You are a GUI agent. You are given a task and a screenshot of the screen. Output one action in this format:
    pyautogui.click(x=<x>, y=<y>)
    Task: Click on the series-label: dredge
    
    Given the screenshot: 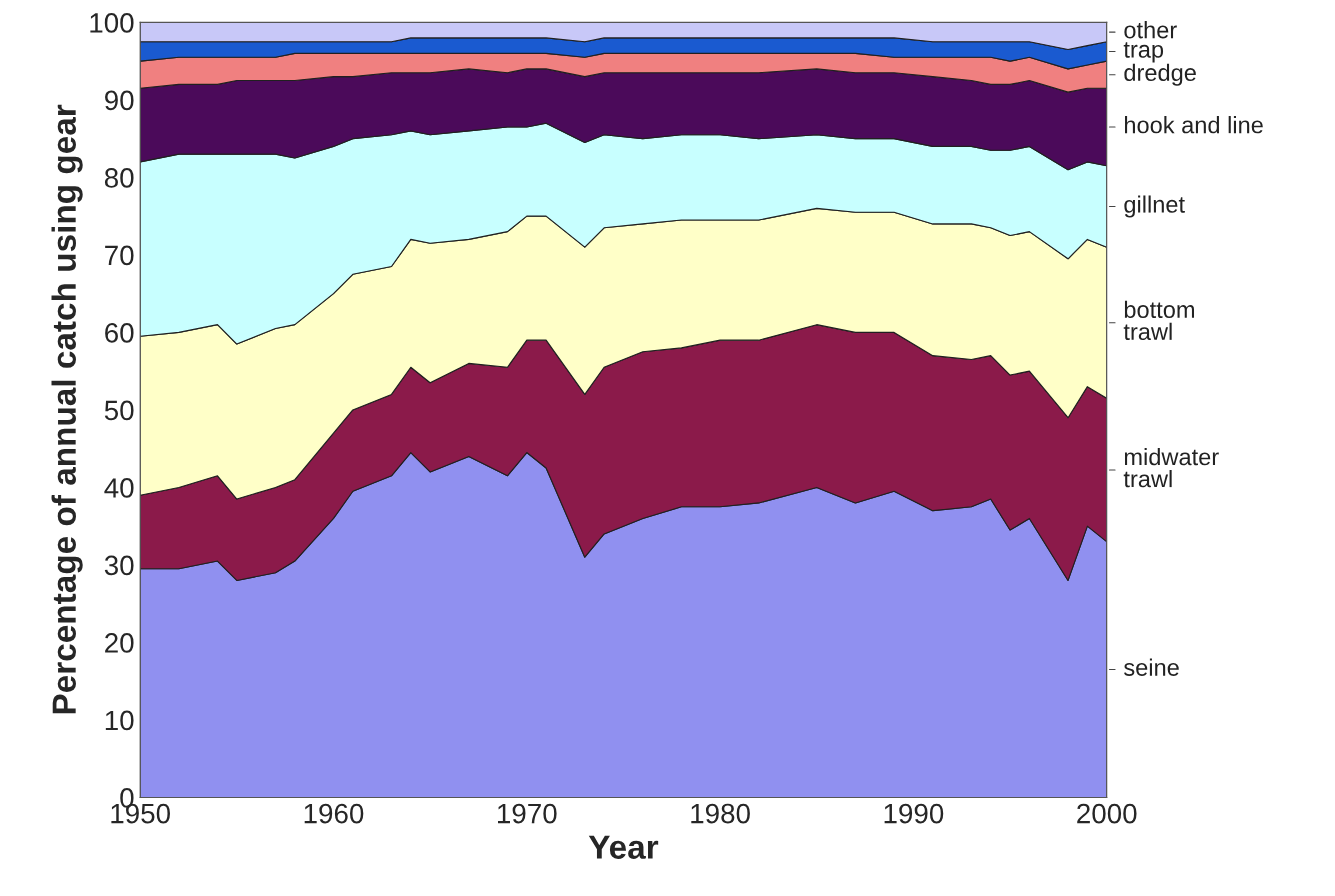 What is the action you would take?
    pyautogui.click(x=1160, y=74)
    